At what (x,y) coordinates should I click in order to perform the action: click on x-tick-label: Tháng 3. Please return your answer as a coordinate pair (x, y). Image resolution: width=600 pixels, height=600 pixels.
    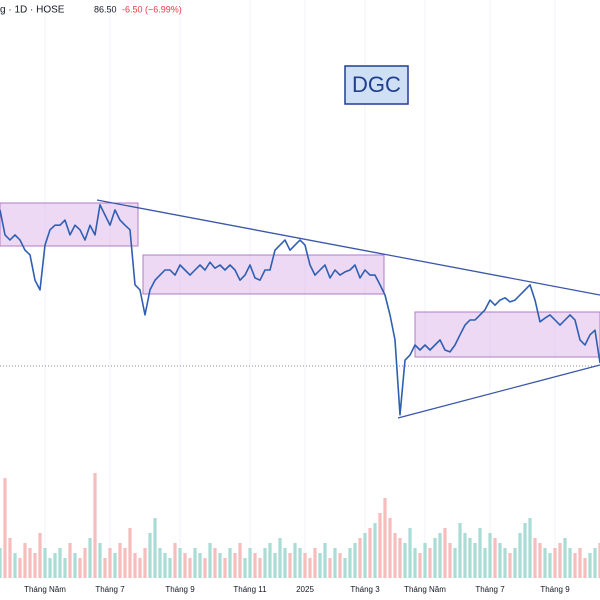
    Looking at the image, I should click on (365, 589).